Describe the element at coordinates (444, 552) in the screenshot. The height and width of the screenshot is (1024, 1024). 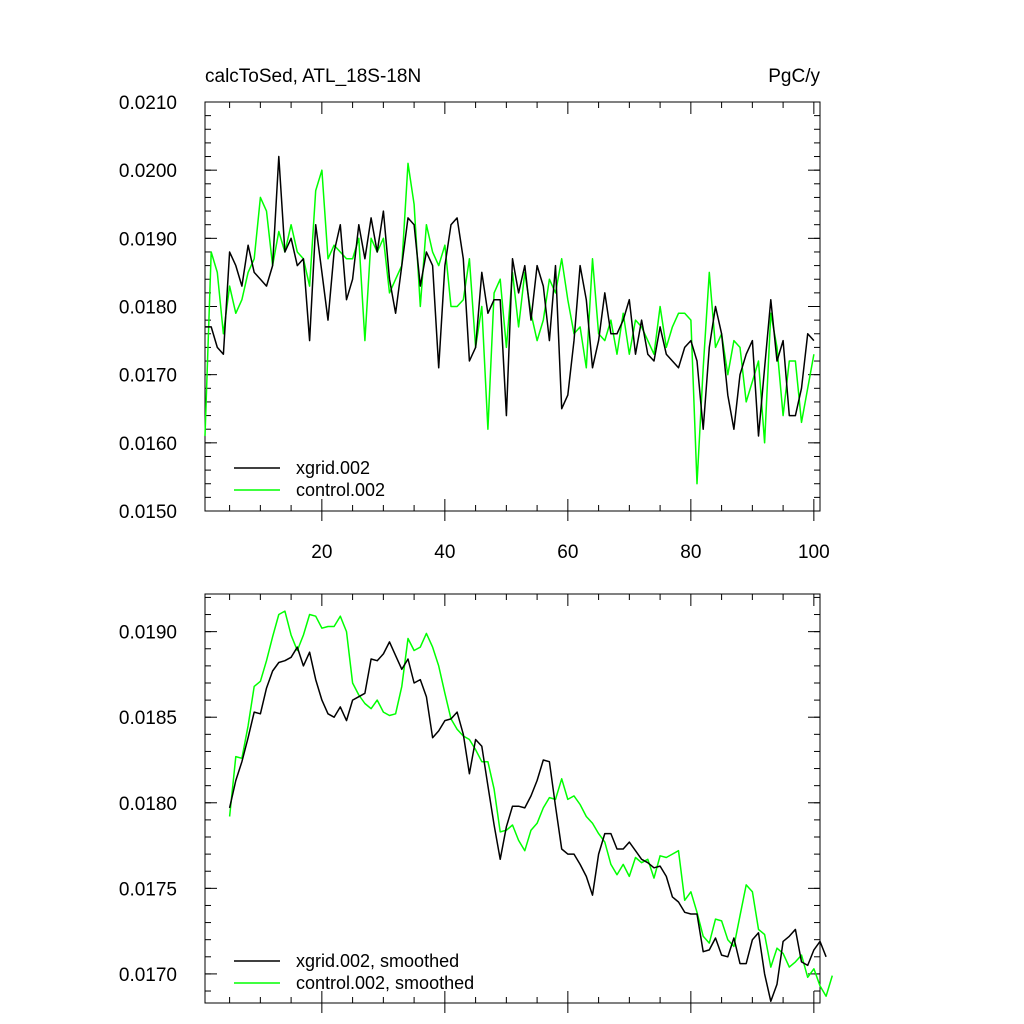
I see `x-tick-label: 40` at that location.